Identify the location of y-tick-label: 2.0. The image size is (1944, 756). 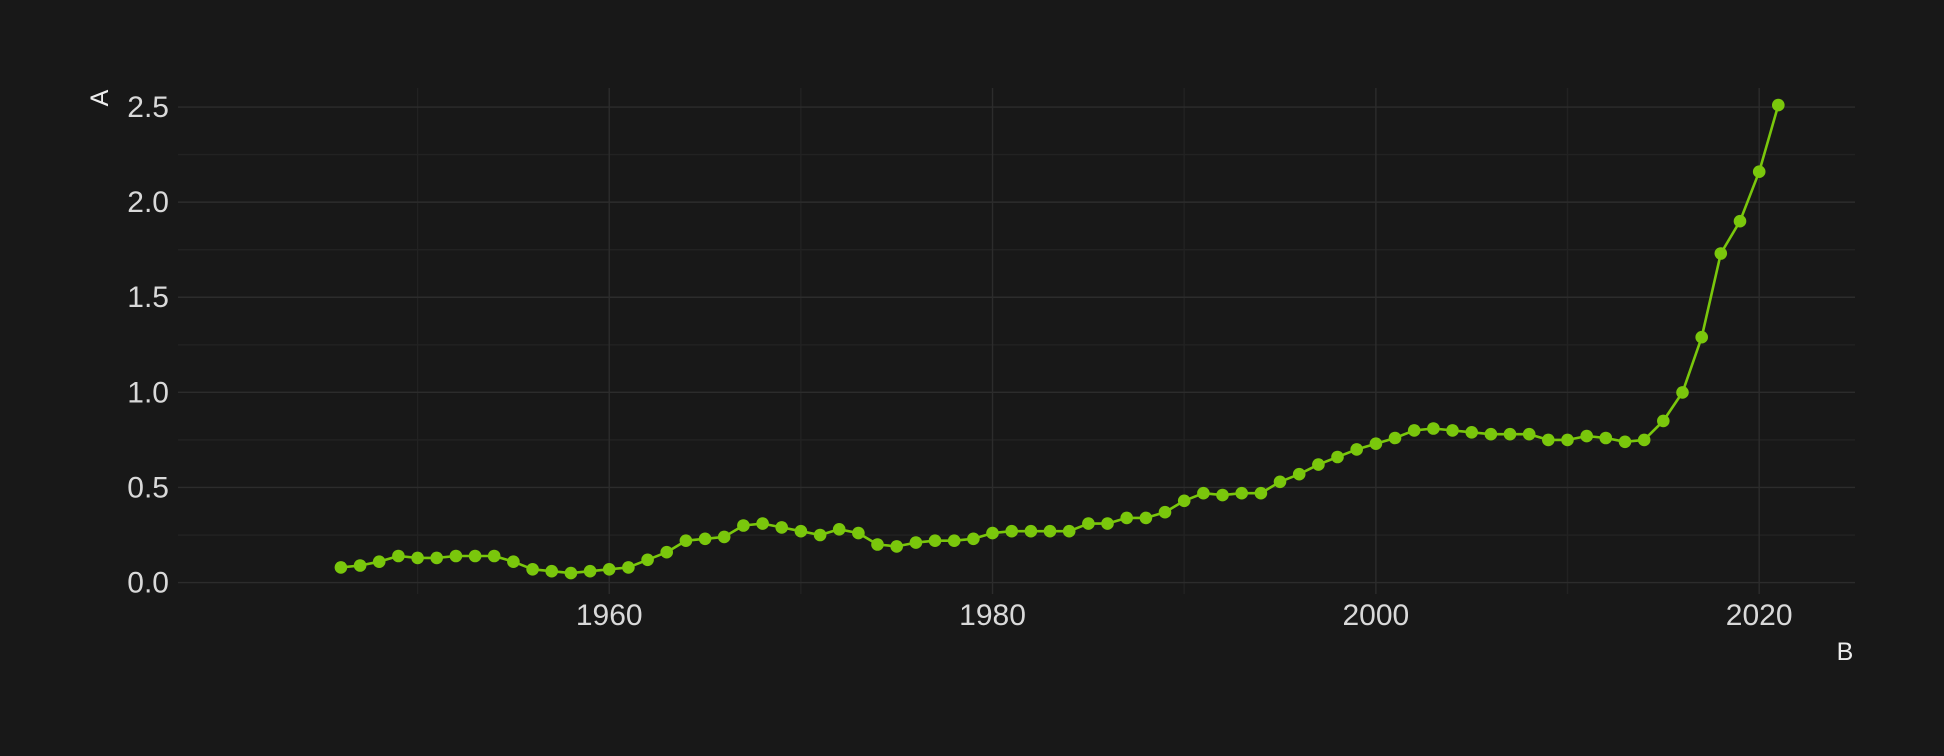
(148, 202).